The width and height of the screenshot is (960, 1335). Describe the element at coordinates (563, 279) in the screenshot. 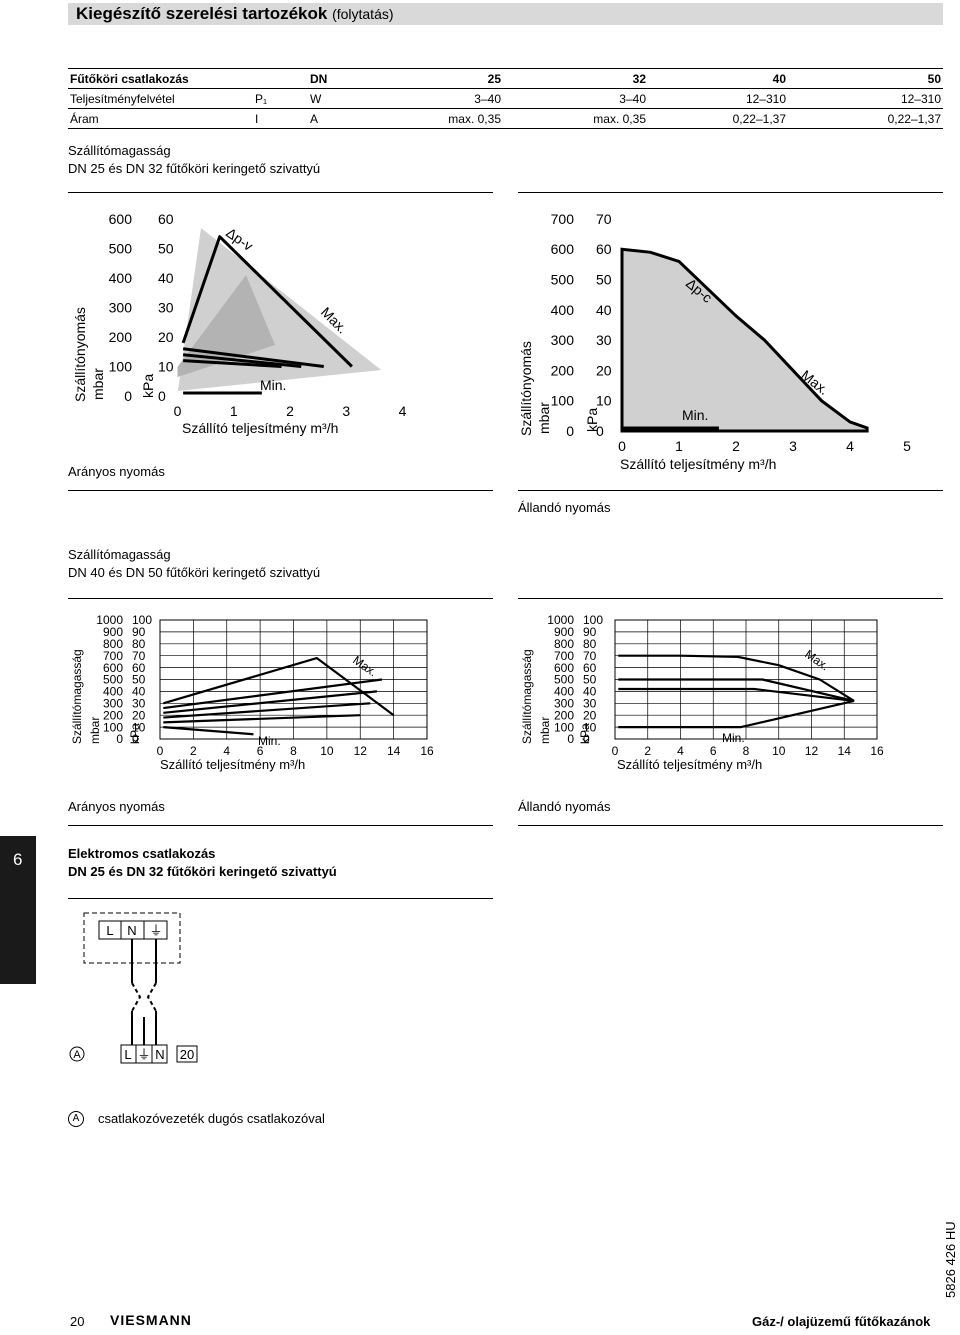

I see `y-tick-label-mbar: 500` at that location.